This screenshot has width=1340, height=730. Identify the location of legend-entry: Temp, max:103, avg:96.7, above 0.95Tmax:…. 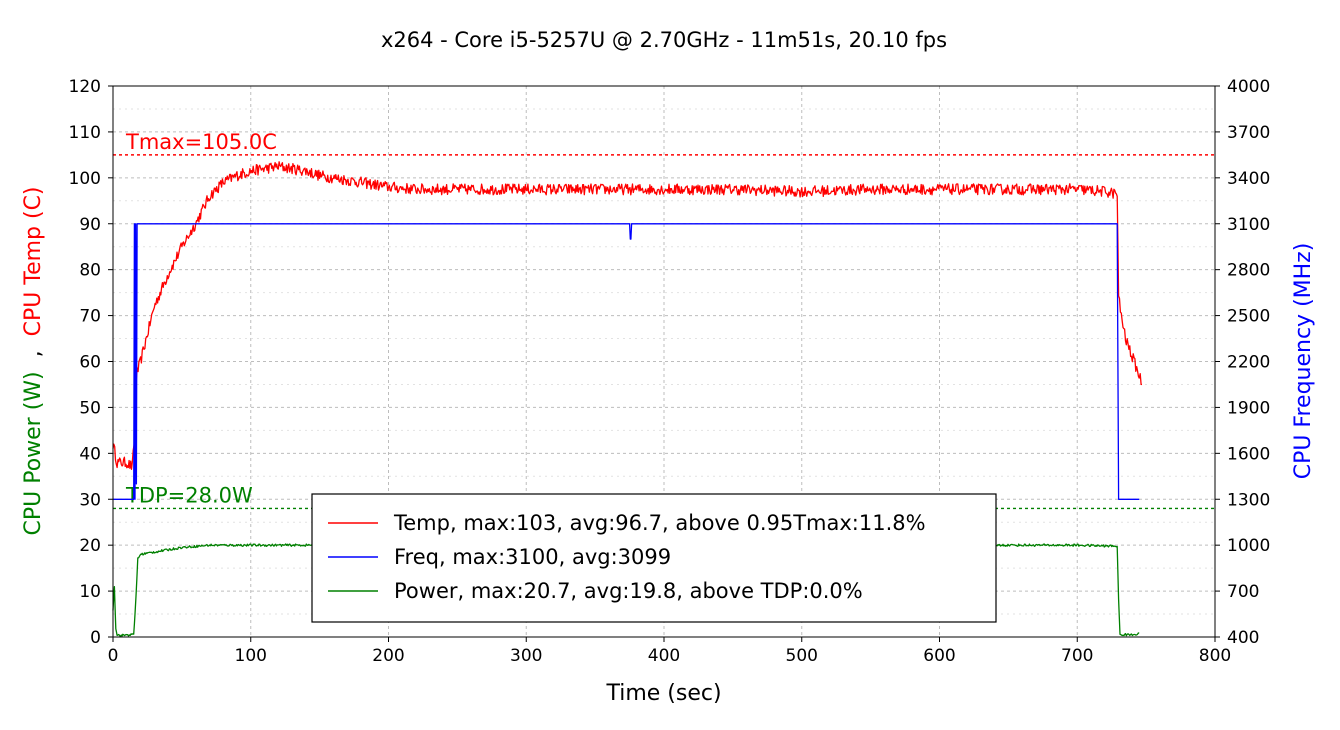
(659, 523).